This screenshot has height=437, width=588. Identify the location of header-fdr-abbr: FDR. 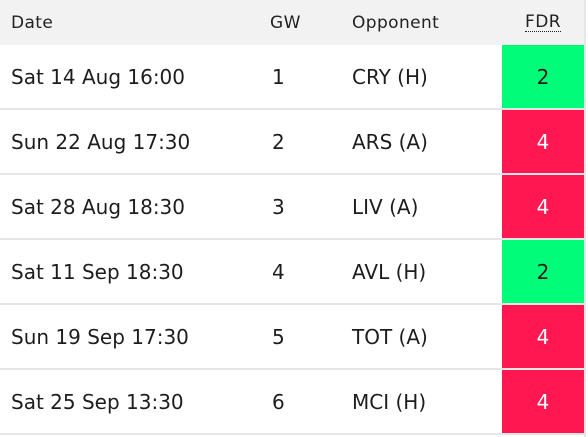
(543, 22).